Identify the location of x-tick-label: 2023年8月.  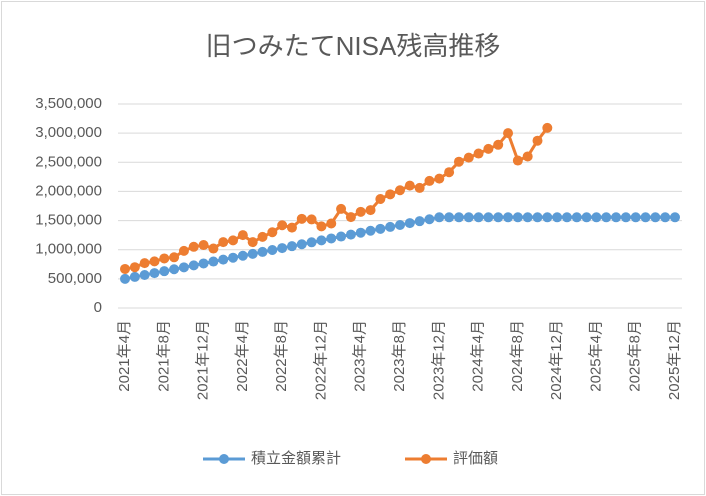
(399, 356).